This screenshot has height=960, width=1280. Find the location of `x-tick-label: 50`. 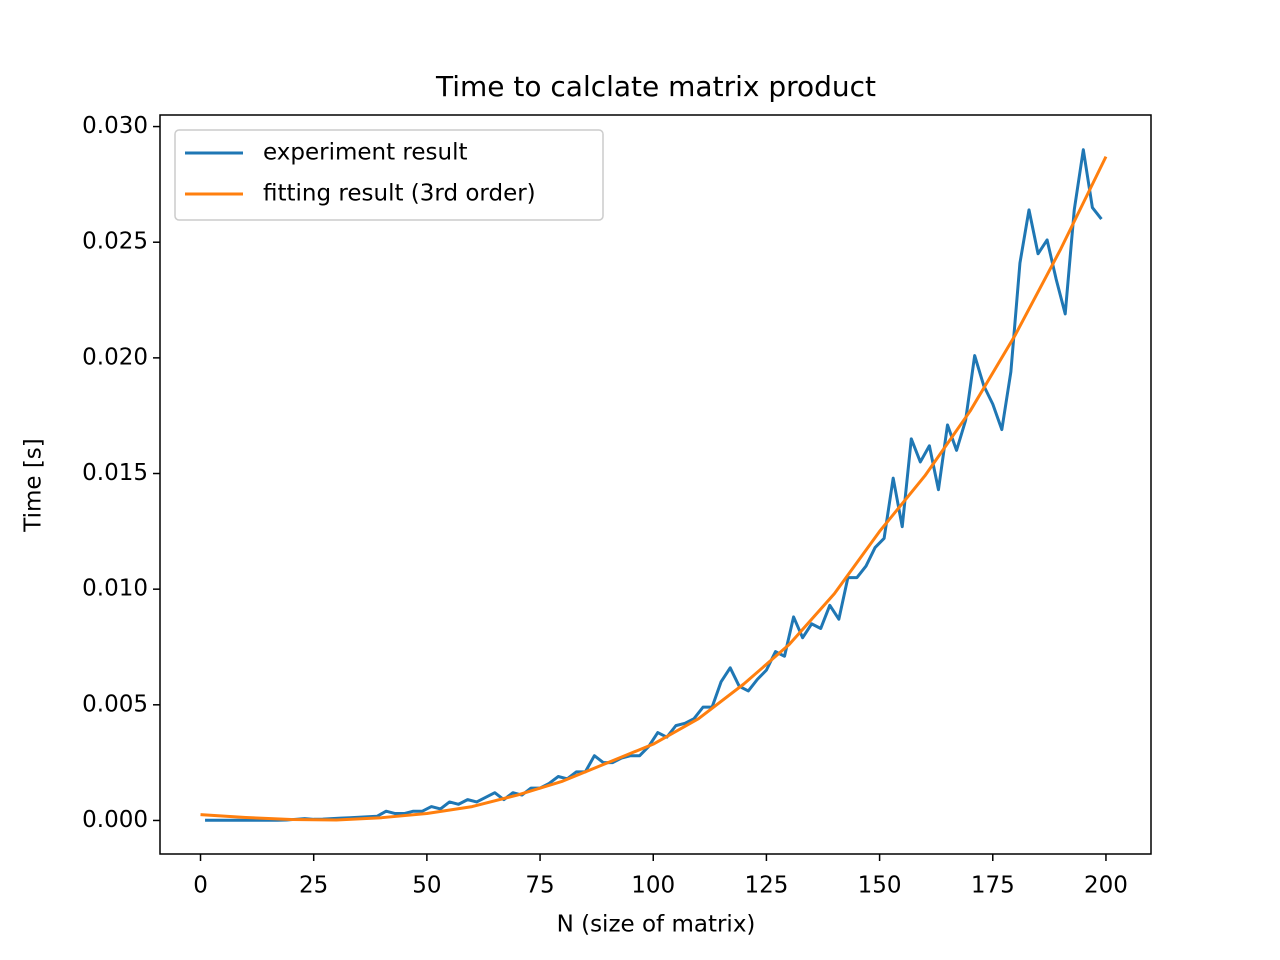

x-tick-label: 50 is located at coordinates (426, 886).